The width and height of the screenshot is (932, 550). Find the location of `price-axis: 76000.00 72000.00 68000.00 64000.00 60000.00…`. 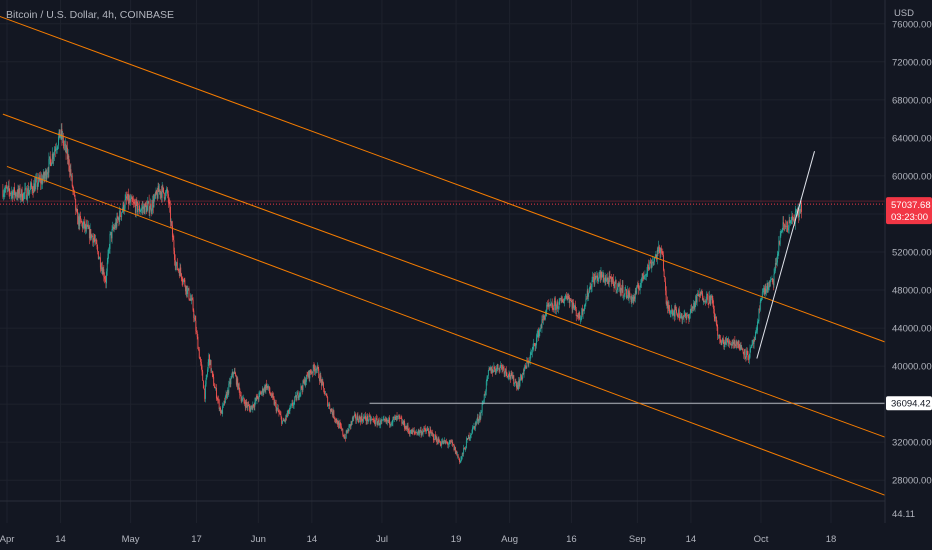

price-axis: 76000.00 72000.00 68000.00 64000.00 60000.00… is located at coordinates (908, 275).